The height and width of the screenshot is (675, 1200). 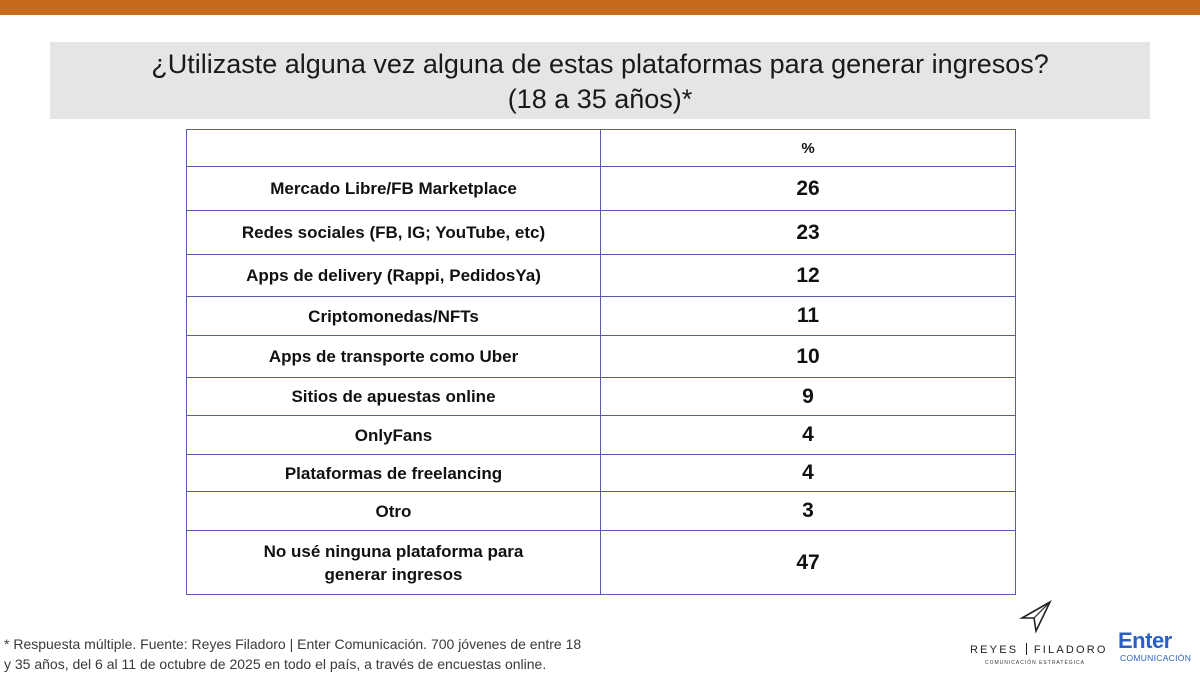 What do you see at coordinates (393, 574) in the screenshot?
I see `row-label-line: generar ingresos` at bounding box center [393, 574].